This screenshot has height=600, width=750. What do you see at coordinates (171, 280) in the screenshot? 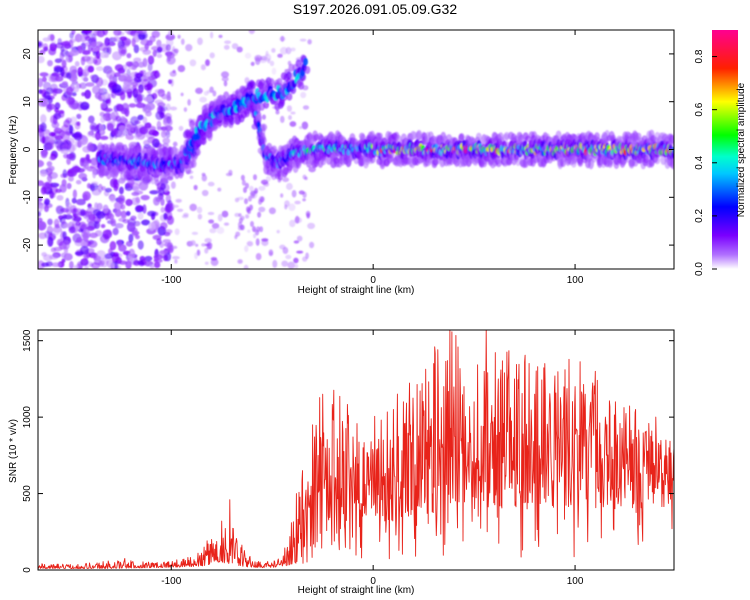
I see `spectrogram-x-tick-label: -100` at bounding box center [171, 280].